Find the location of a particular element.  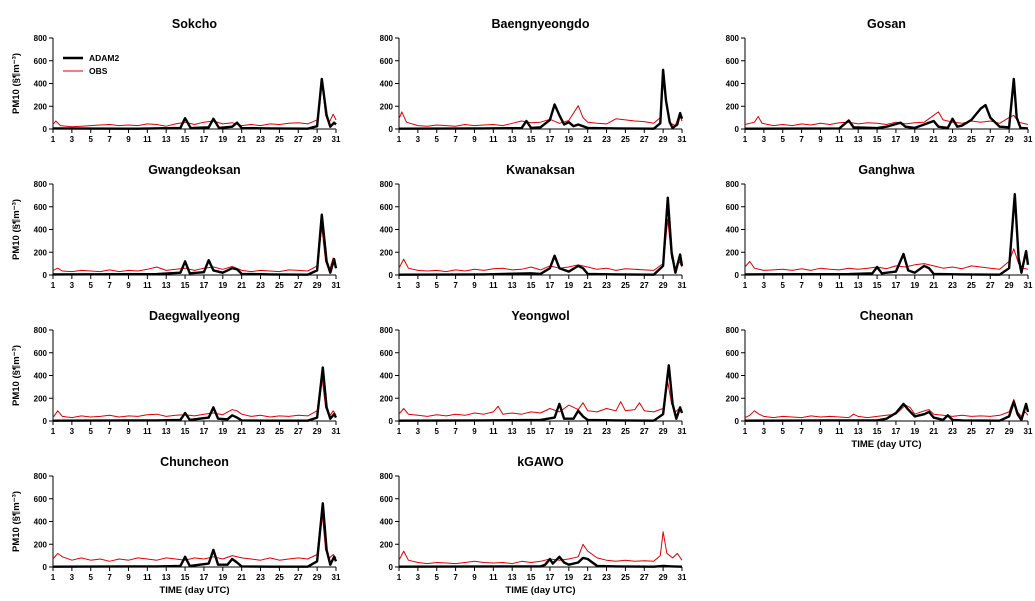

x-tick-label: 17 is located at coordinates (549, 285).